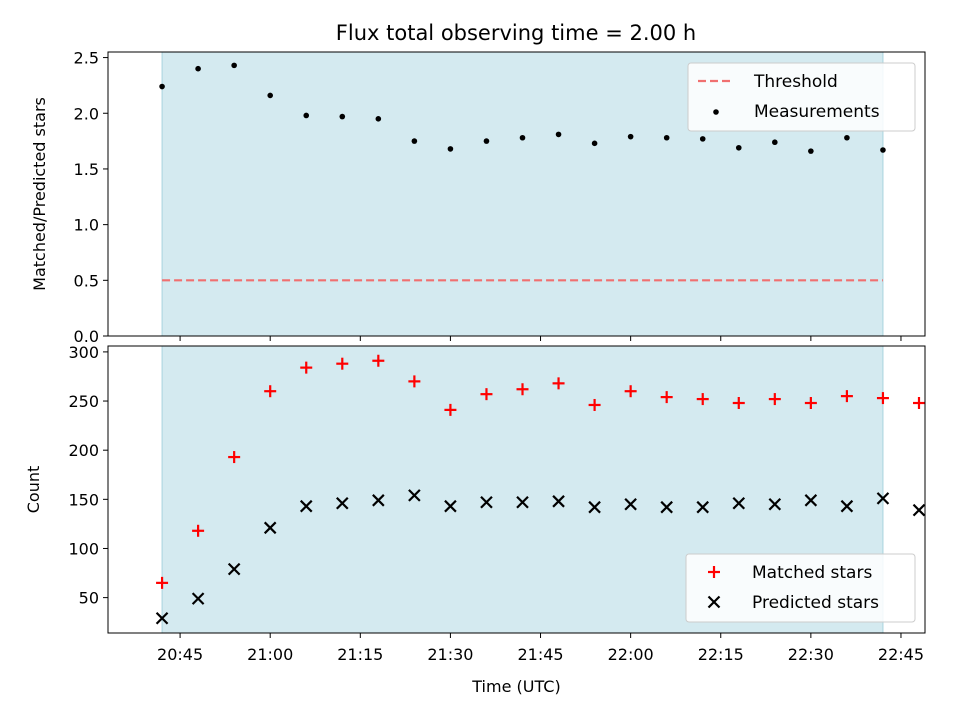 The image size is (960, 724). What do you see at coordinates (83, 548) in the screenshot?
I see `y-tick-label: 100` at bounding box center [83, 548].